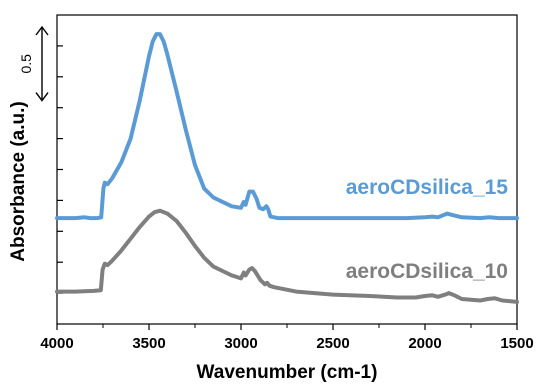 This screenshot has height=385, width=537. What do you see at coordinates (240, 343) in the screenshot?
I see `x-tick-label: 3000` at bounding box center [240, 343].